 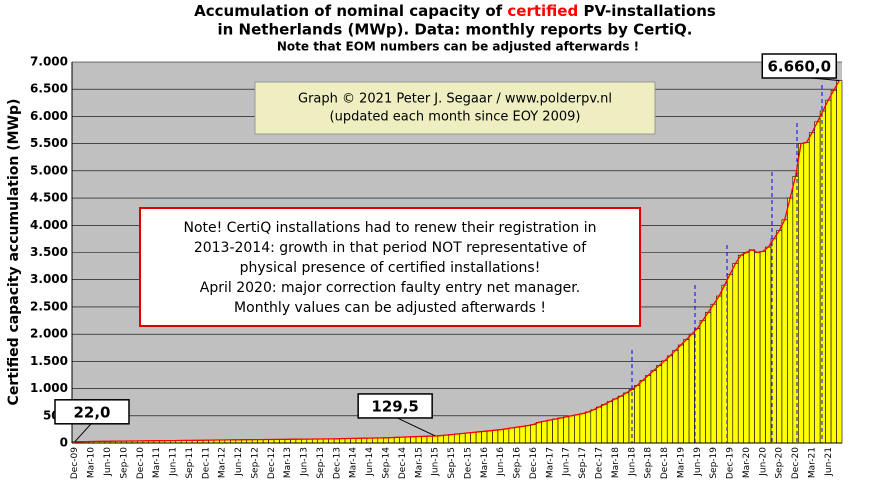 I want to click on label-box, so click(x=799, y=66).